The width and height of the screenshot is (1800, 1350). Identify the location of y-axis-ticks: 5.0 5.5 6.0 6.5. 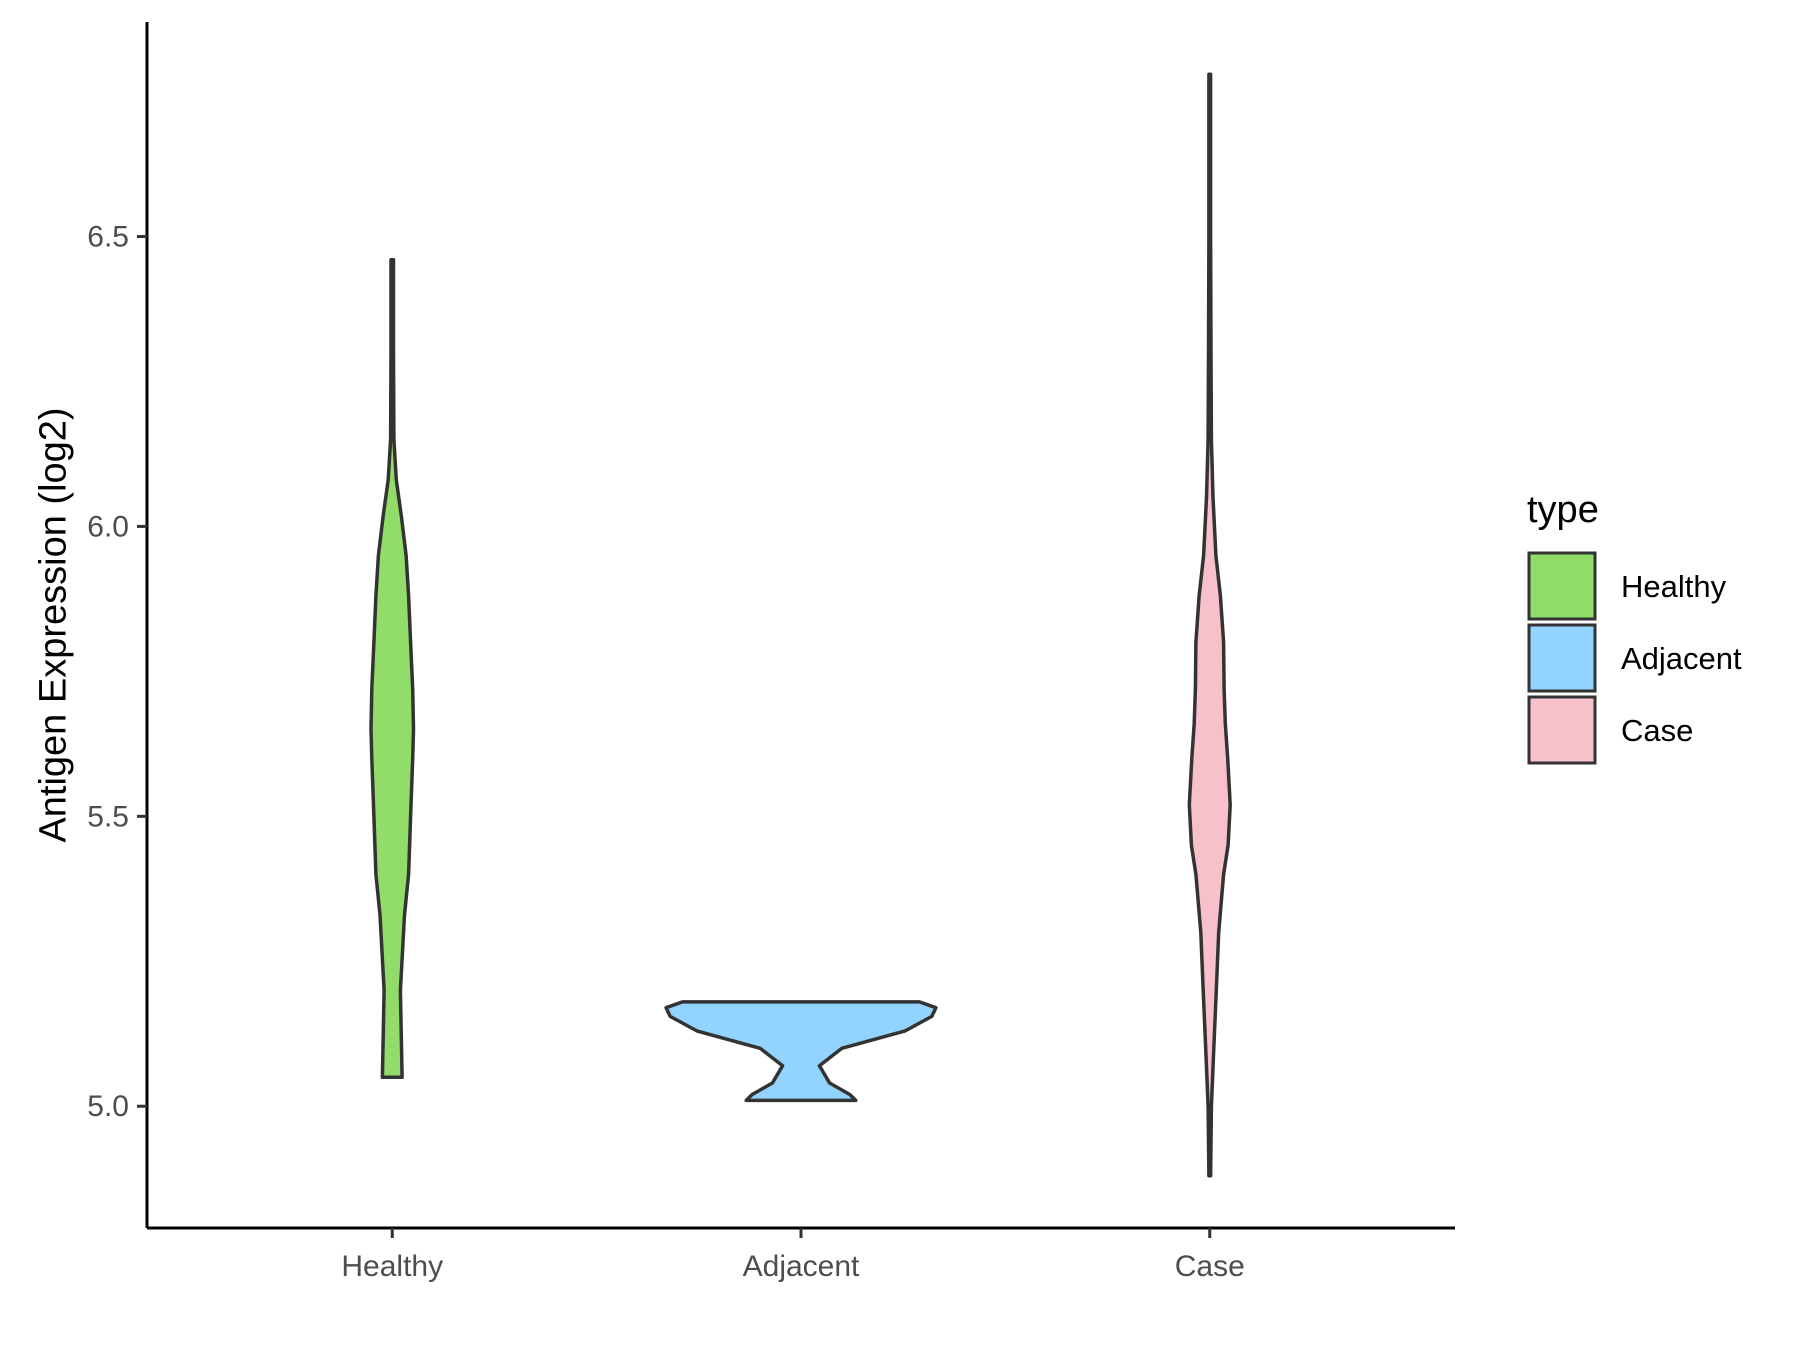
(117, 672).